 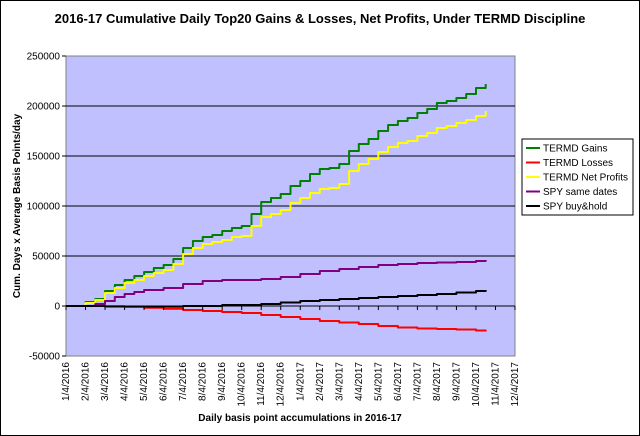 What do you see at coordinates (144, 381) in the screenshot?
I see `x-tick-label: 5/4/2016` at bounding box center [144, 381].